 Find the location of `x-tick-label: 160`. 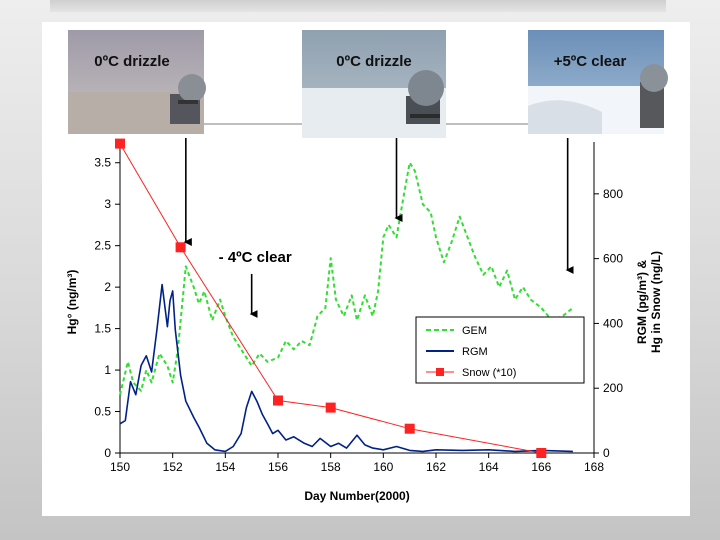

x-tick-label: 160 is located at coordinates (383, 467).